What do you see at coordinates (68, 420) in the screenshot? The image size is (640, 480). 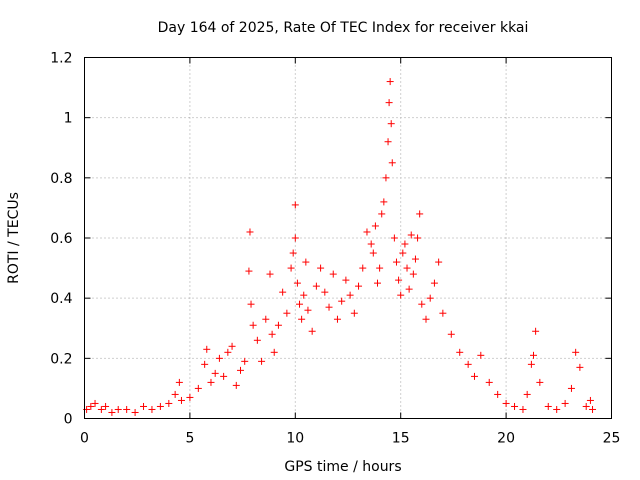 I see `y-tick-label: 0` at bounding box center [68, 420].